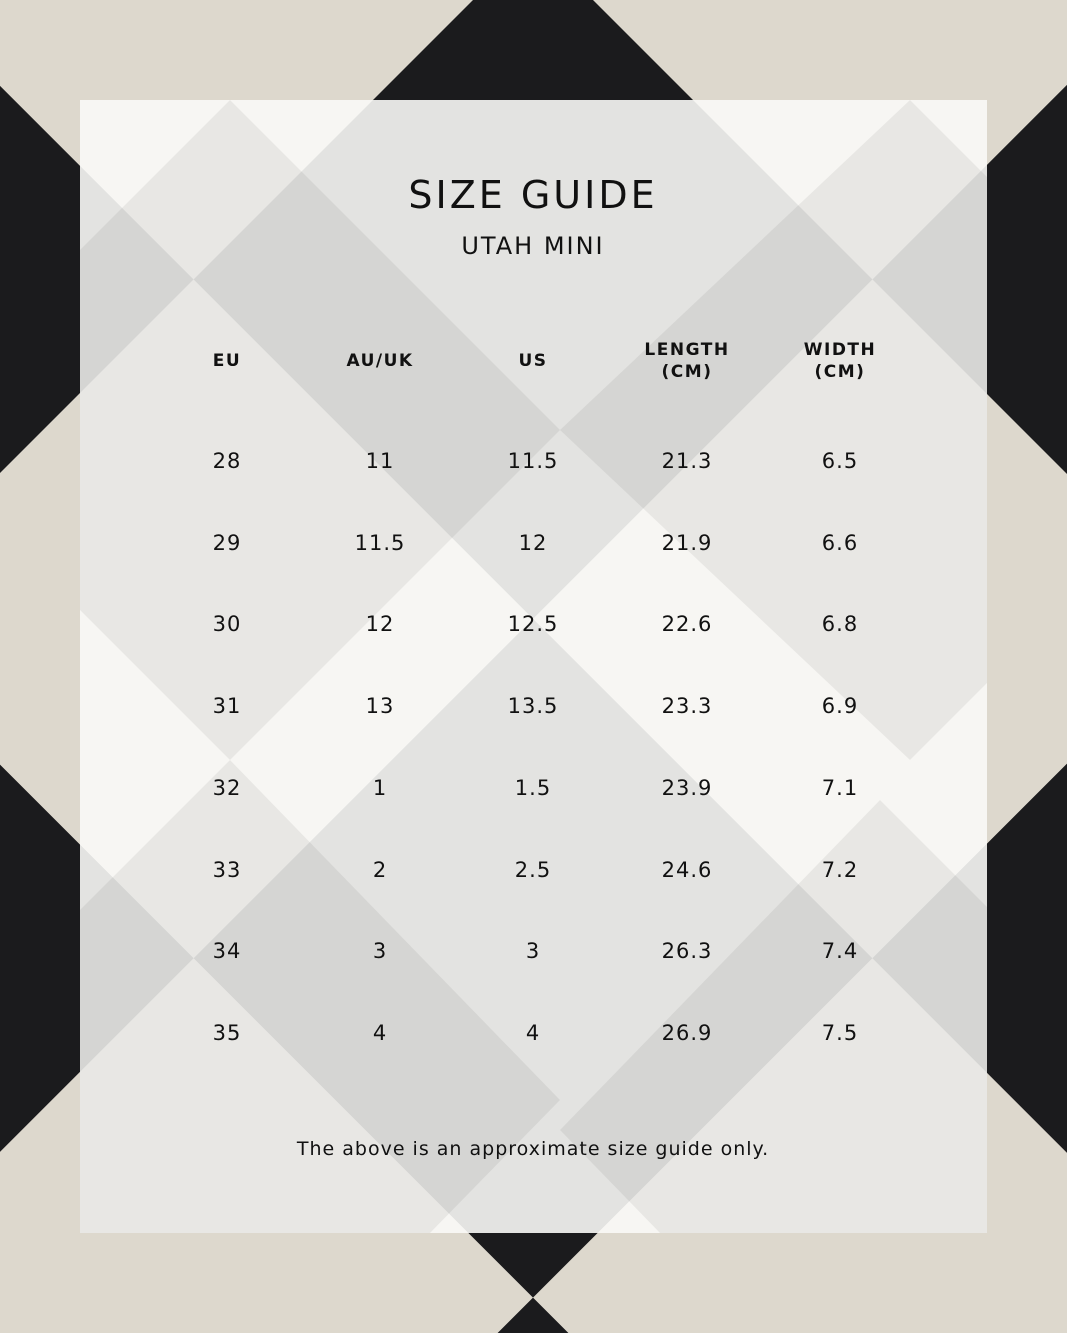  What do you see at coordinates (533, 787) in the screenshot?
I see `table-cell: 1.5` at bounding box center [533, 787].